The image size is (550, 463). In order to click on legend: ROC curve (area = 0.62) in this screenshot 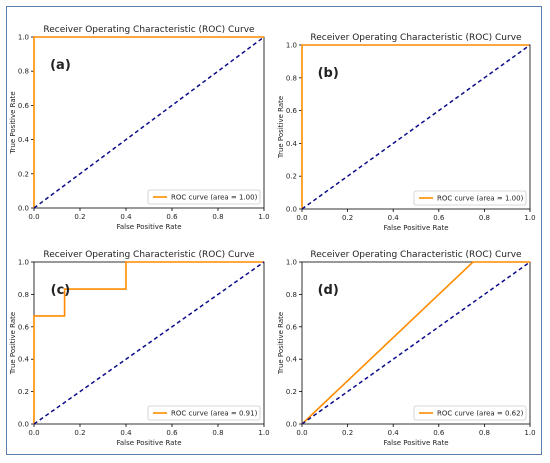, I will do `click(470, 413)`.